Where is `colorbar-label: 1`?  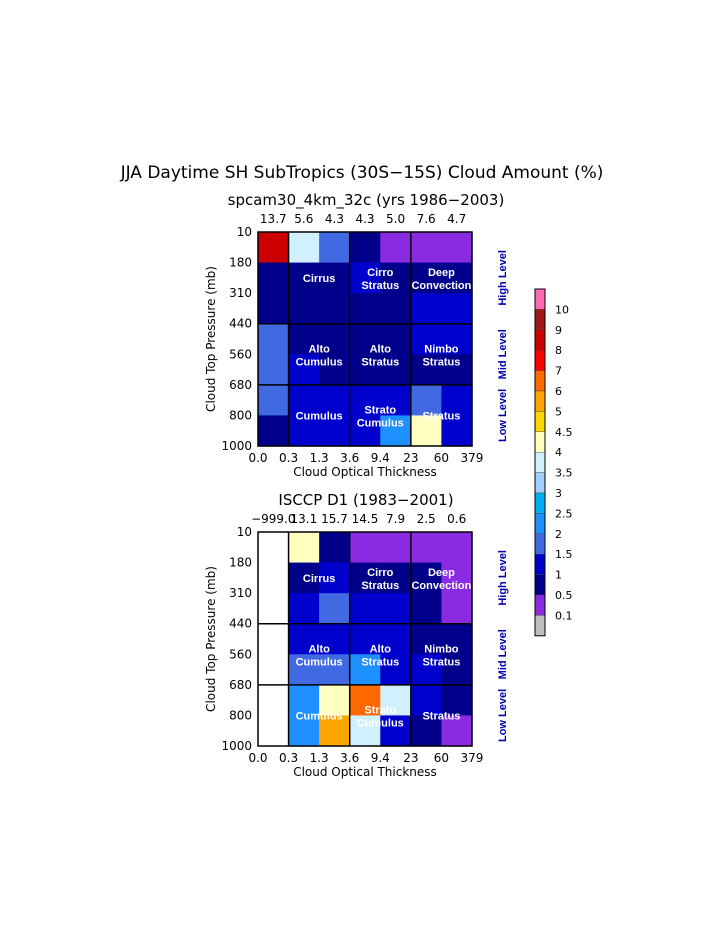
colorbar-label: 1 is located at coordinates (558, 575).